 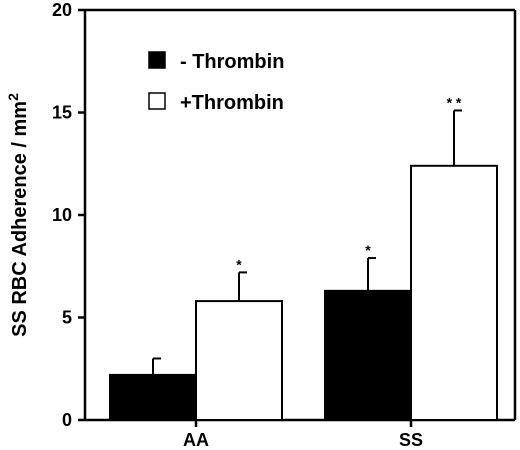 I want to click on bar-aa-minus-thrombin, so click(x=153, y=397).